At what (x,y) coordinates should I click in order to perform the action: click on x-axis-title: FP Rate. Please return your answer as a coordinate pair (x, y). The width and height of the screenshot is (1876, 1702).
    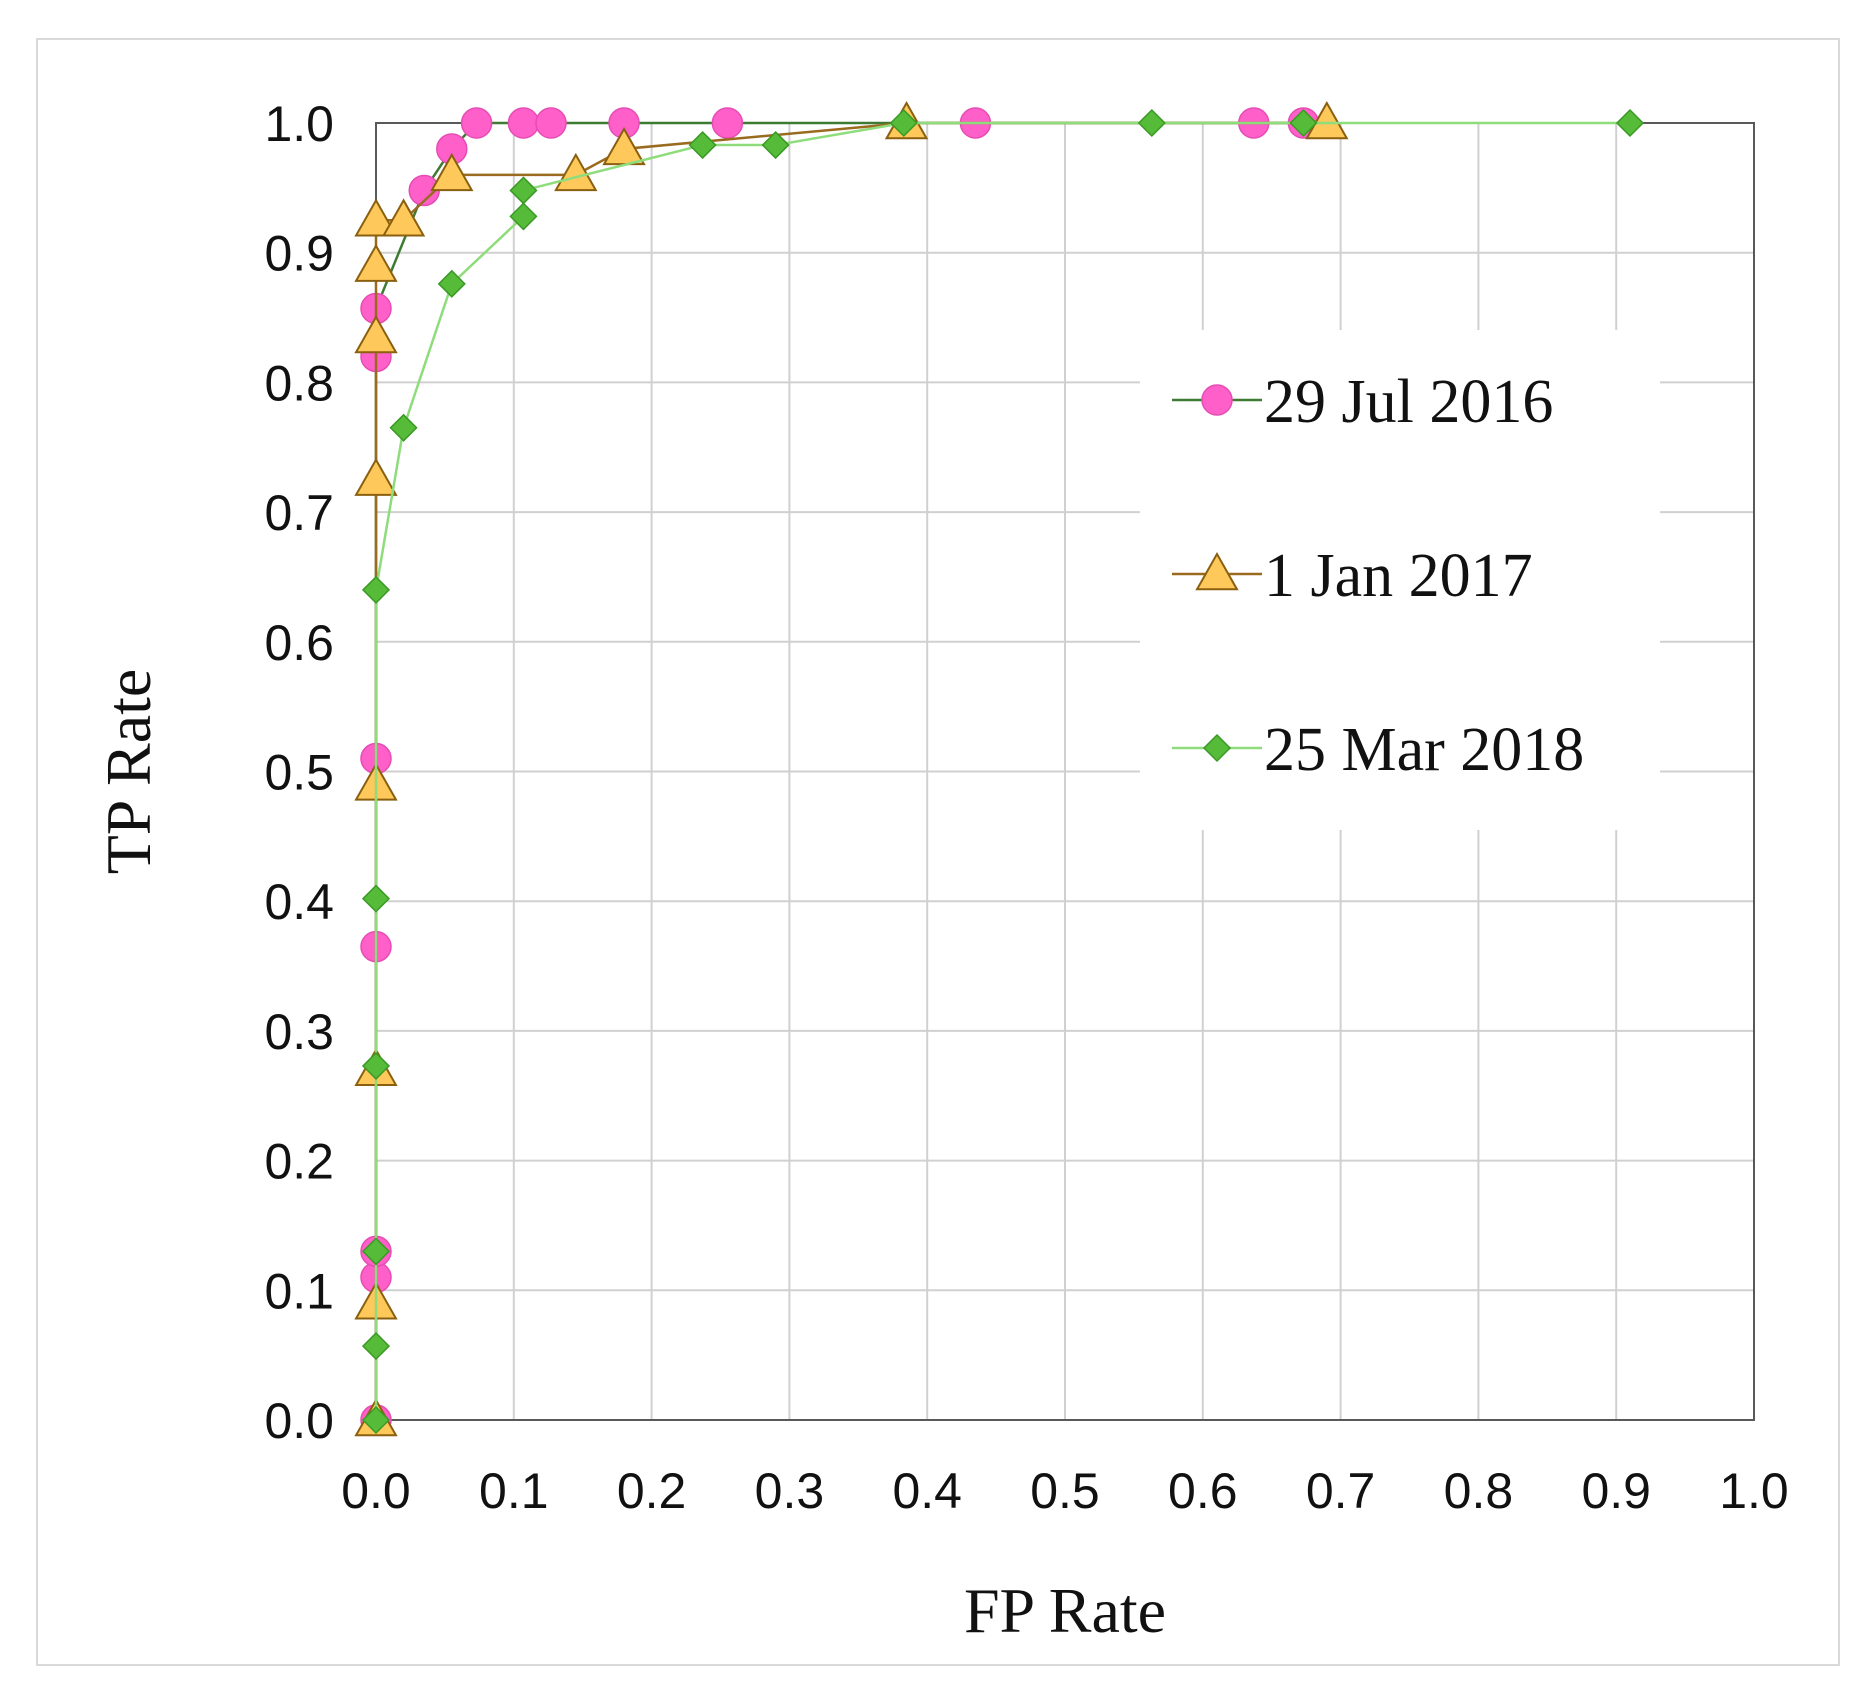
    Looking at the image, I should click on (1065, 1610).